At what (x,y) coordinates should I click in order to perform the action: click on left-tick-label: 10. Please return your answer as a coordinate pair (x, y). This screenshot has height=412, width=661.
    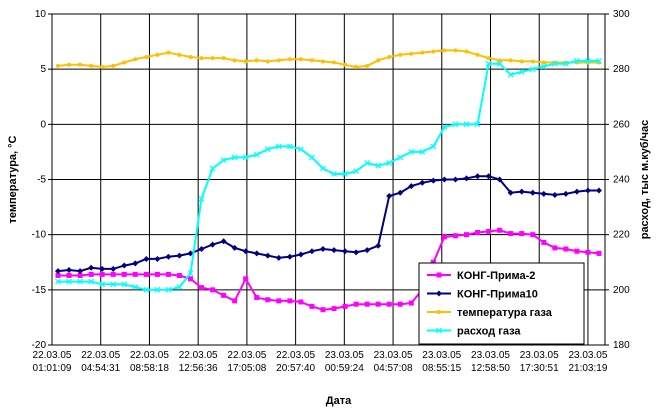
    Looking at the image, I should click on (41, 14).